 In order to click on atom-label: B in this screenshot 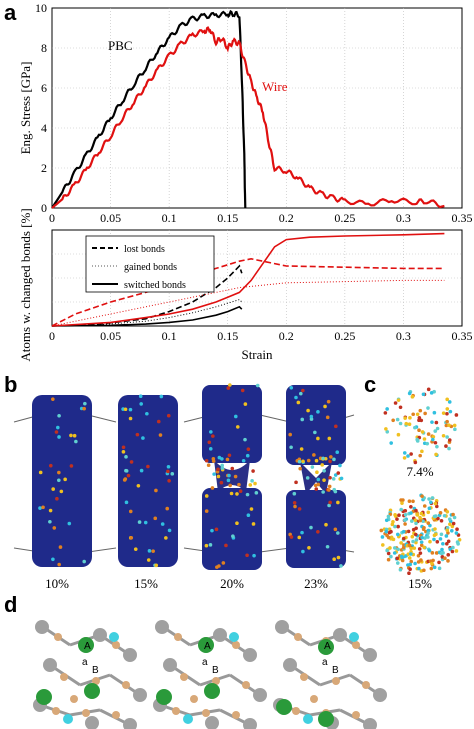, I will do `click(215, 670)`.